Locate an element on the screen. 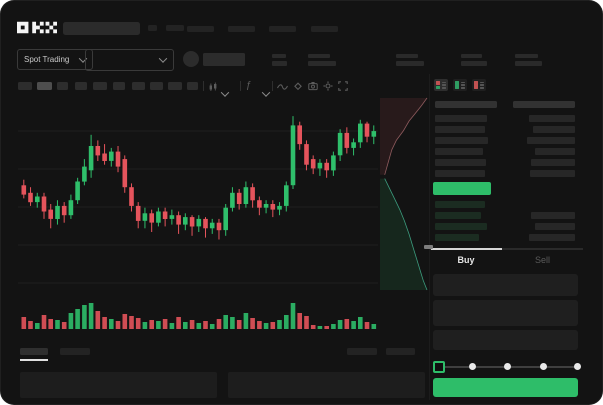 This screenshot has height=405, width=603. bottom-tab-active is located at coordinates (34, 351).